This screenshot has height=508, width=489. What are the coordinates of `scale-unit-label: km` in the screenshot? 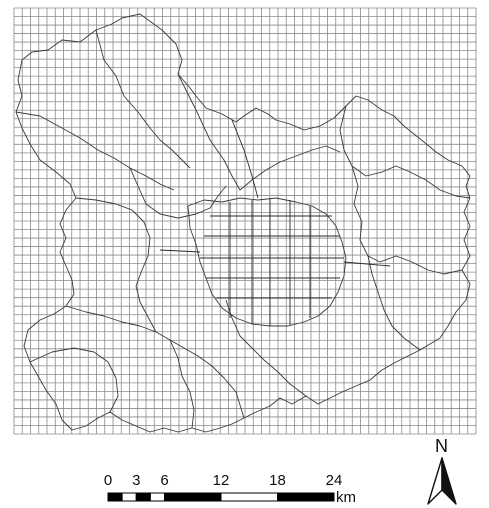 It's located at (346, 497).